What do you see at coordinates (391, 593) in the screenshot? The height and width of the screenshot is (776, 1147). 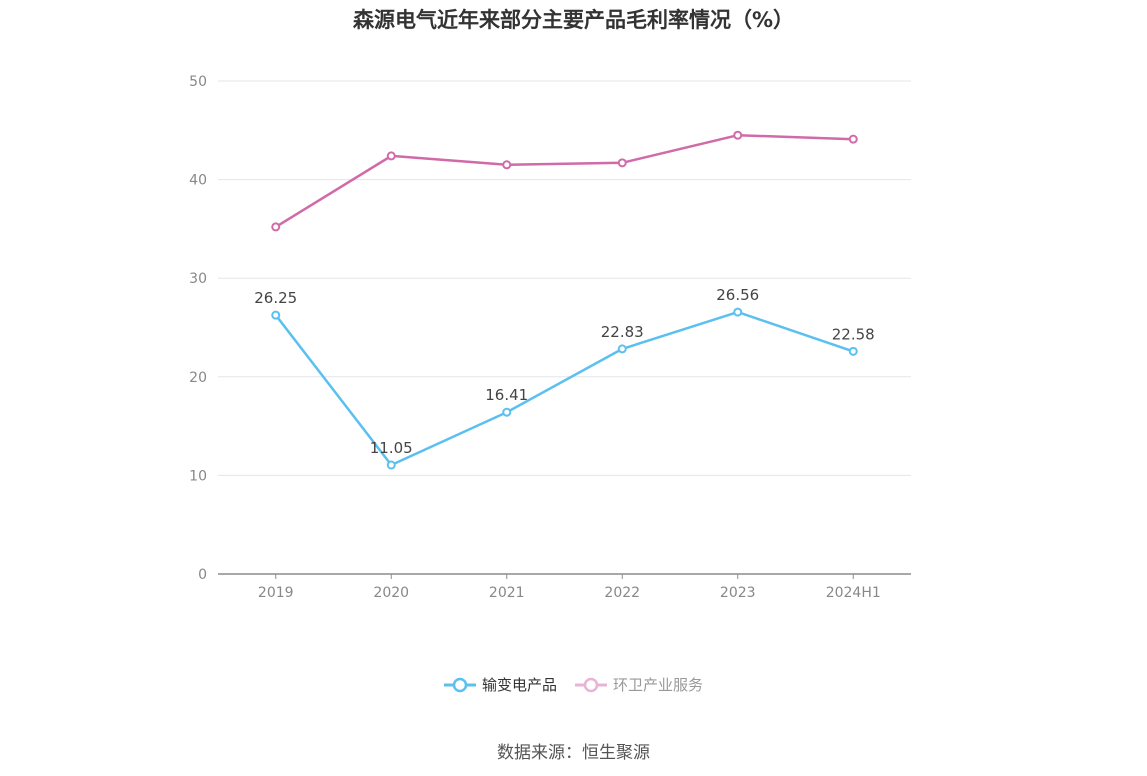 I see `x-tick-label: 2020` at bounding box center [391, 593].